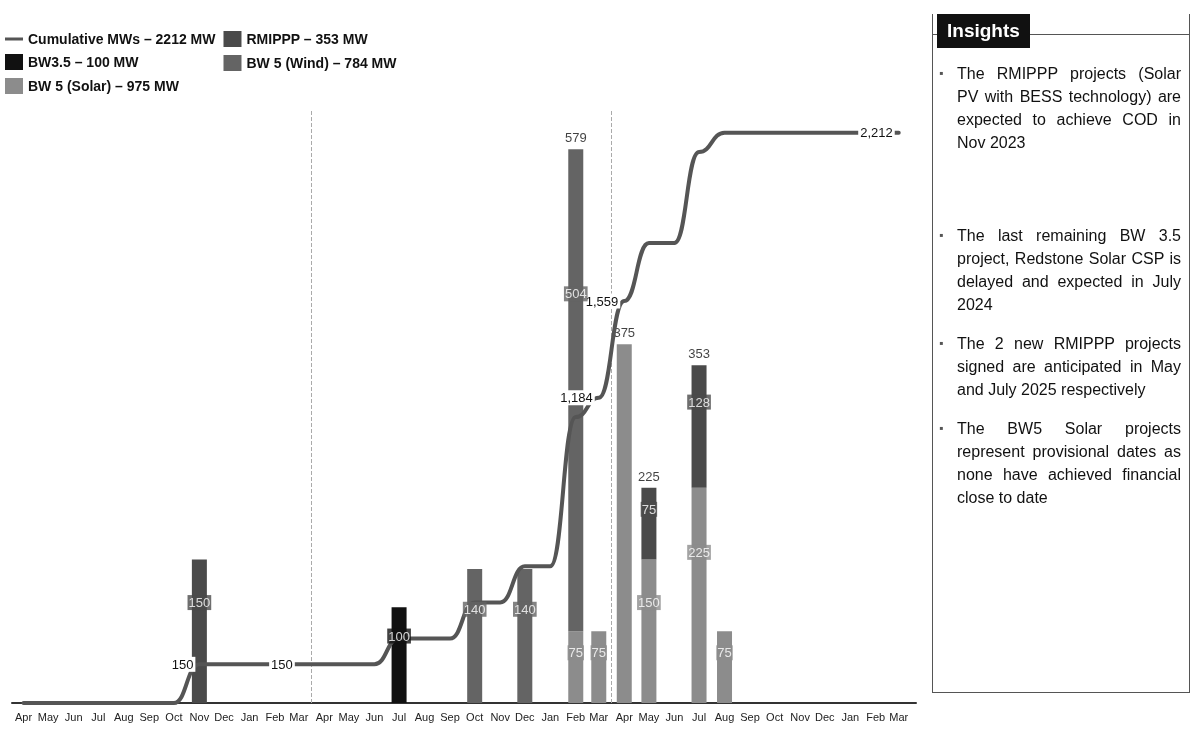  What do you see at coordinates (602, 301) in the screenshot?
I see `data-label: 1,559` at bounding box center [602, 301].